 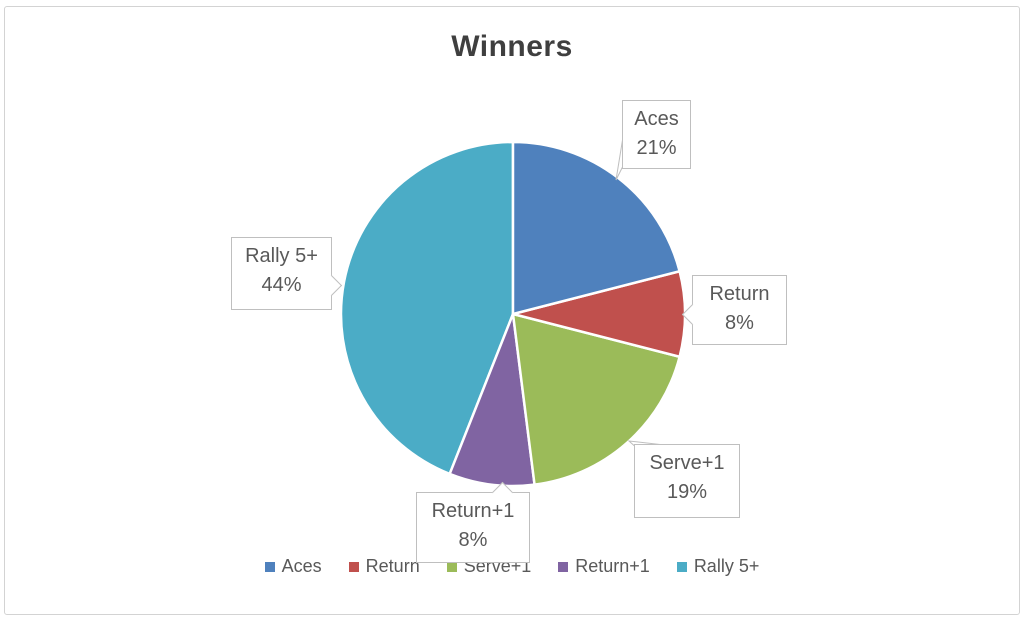 What do you see at coordinates (739, 294) in the screenshot?
I see `data-label-category: Return` at bounding box center [739, 294].